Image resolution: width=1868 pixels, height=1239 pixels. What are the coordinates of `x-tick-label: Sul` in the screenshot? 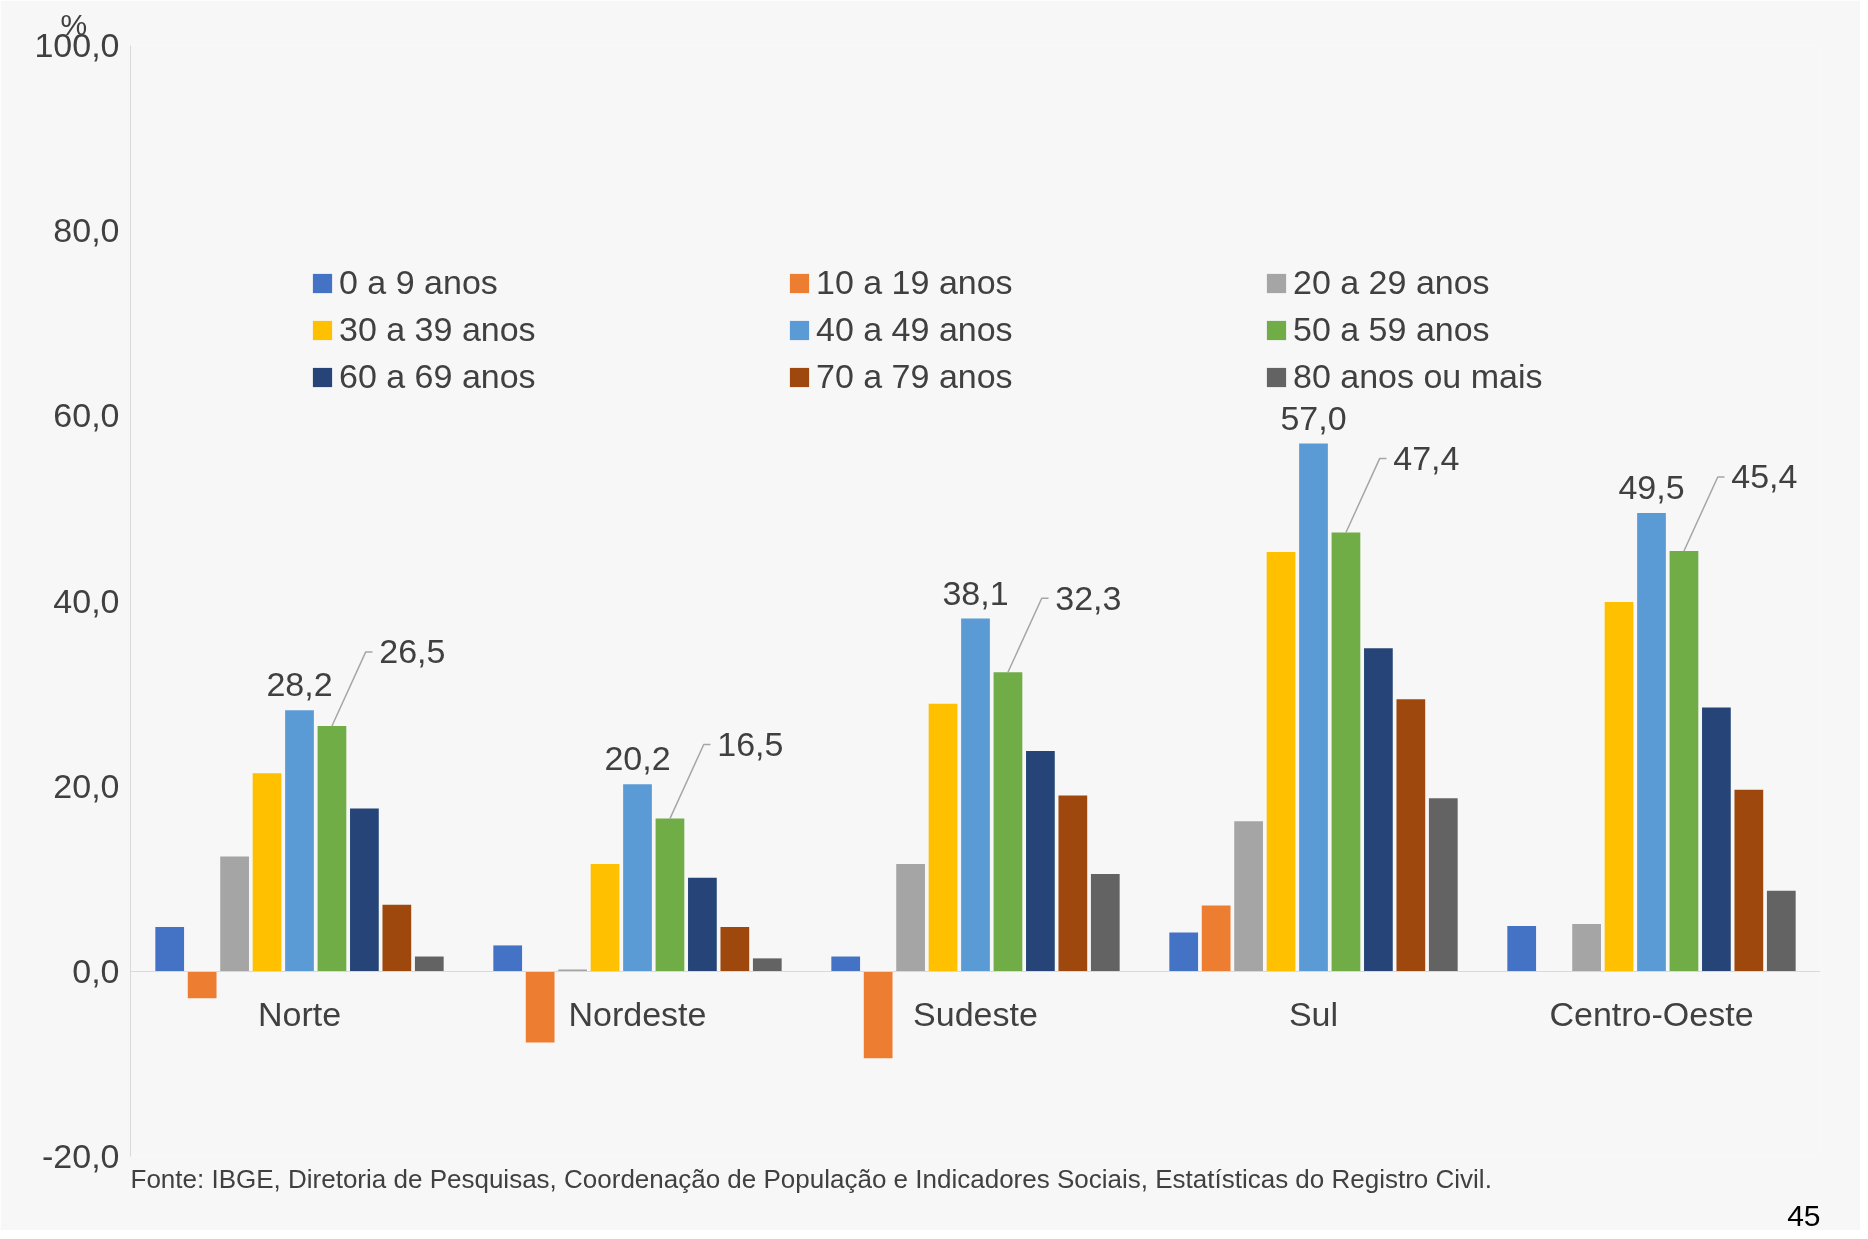 It's located at (1313, 1014).